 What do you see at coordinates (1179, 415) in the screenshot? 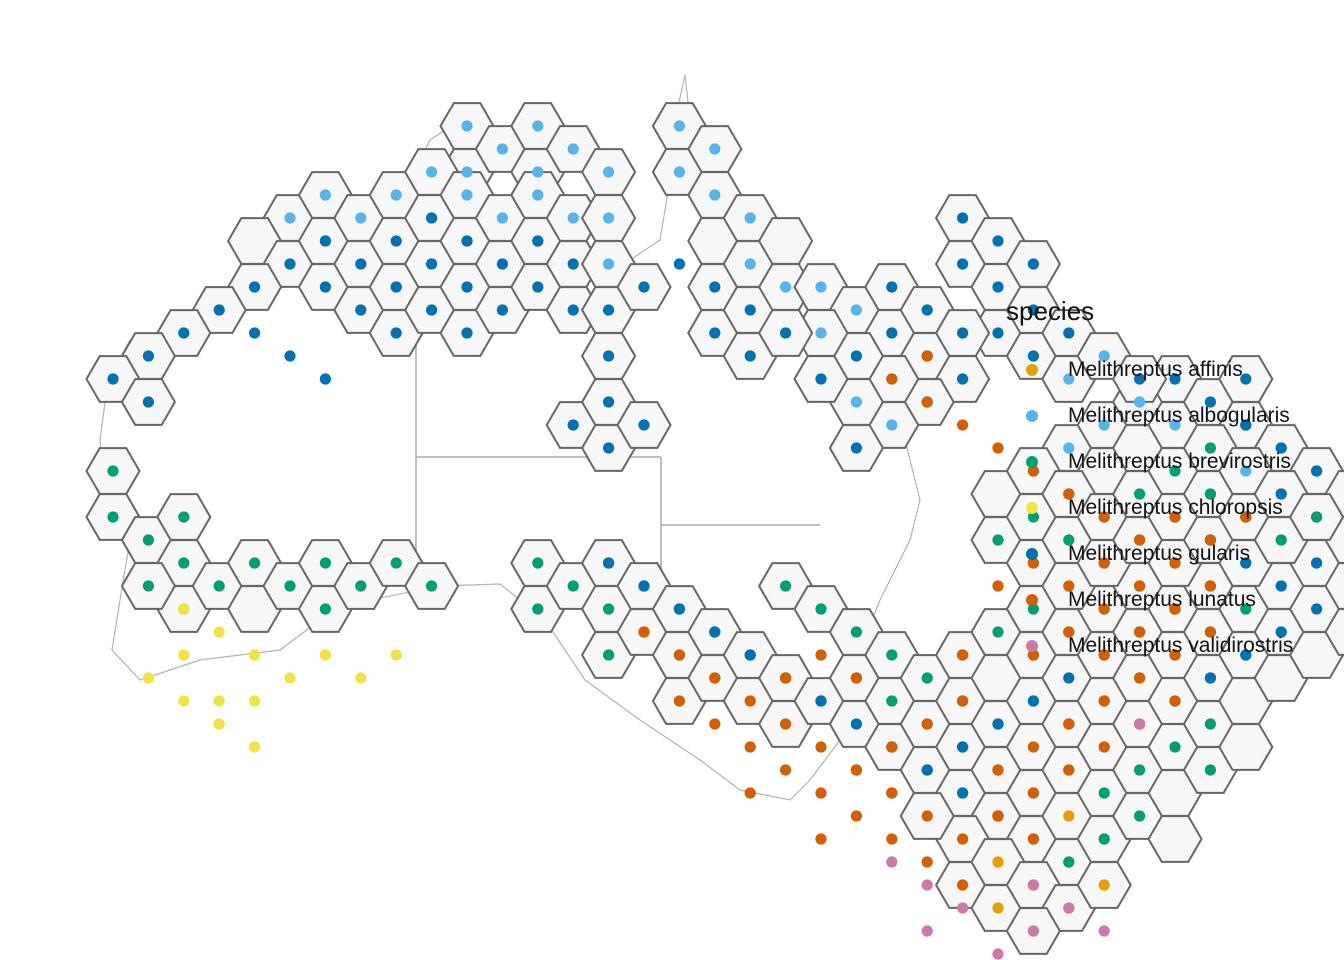
I see `legend-label: Melithreptus albogularis` at bounding box center [1179, 415].